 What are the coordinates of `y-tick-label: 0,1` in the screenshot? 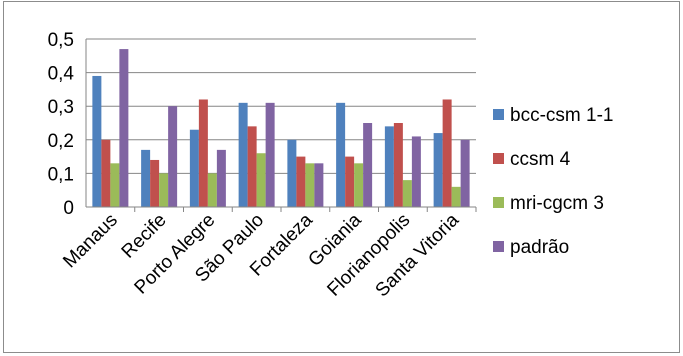 It's located at (61, 174).